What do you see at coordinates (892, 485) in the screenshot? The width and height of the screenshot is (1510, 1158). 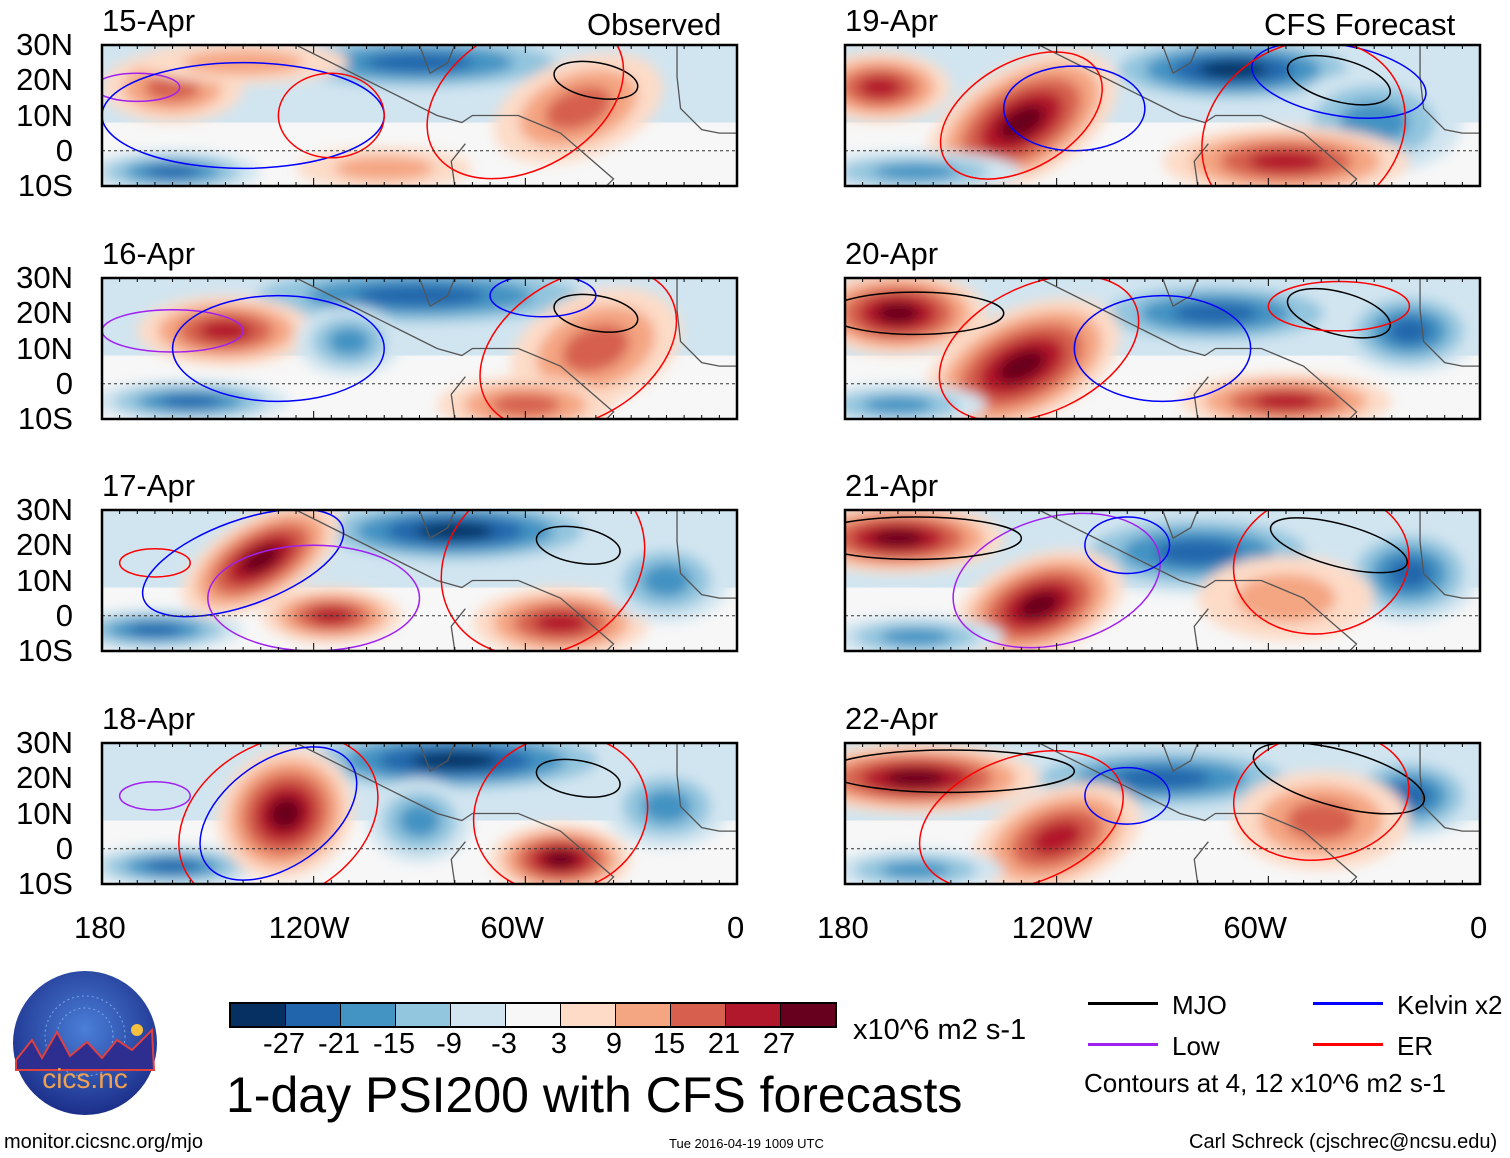 I see `panel-date: 21-Apr` at bounding box center [892, 485].